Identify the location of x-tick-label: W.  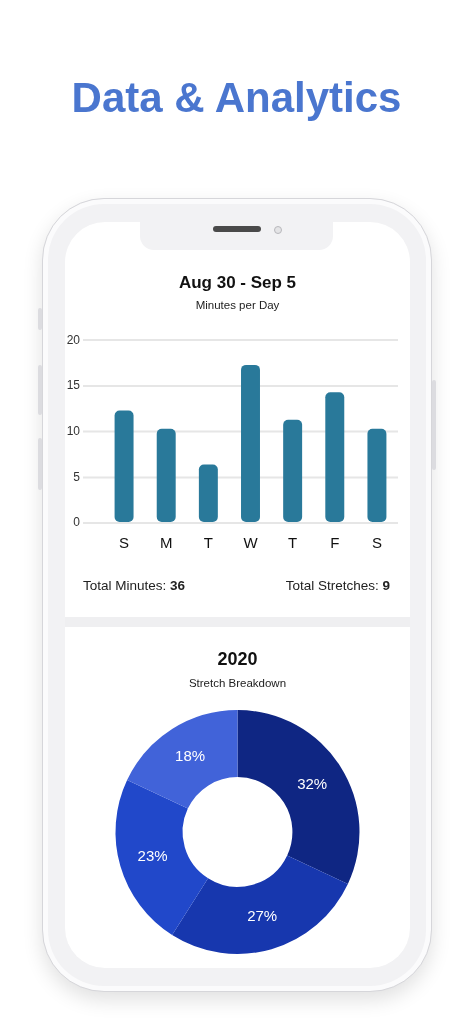
(251, 543).